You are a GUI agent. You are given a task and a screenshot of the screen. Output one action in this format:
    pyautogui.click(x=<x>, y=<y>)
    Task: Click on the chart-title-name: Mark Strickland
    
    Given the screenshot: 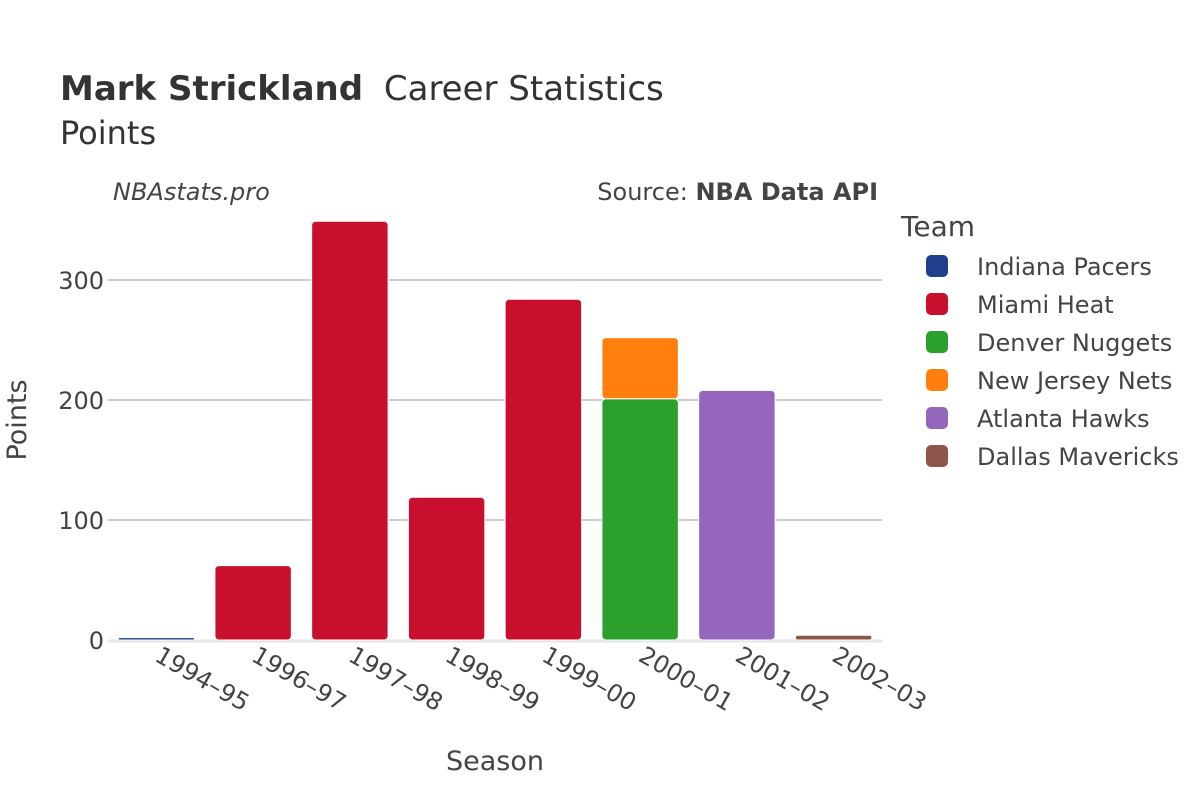 What is the action you would take?
    pyautogui.click(x=211, y=89)
    